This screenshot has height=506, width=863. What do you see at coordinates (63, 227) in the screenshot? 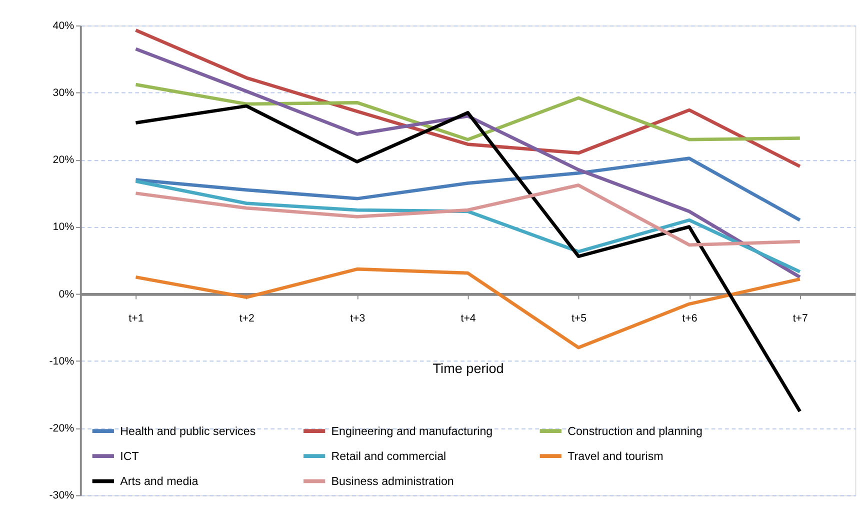
I see `y-tick-label: 10%` at bounding box center [63, 227].